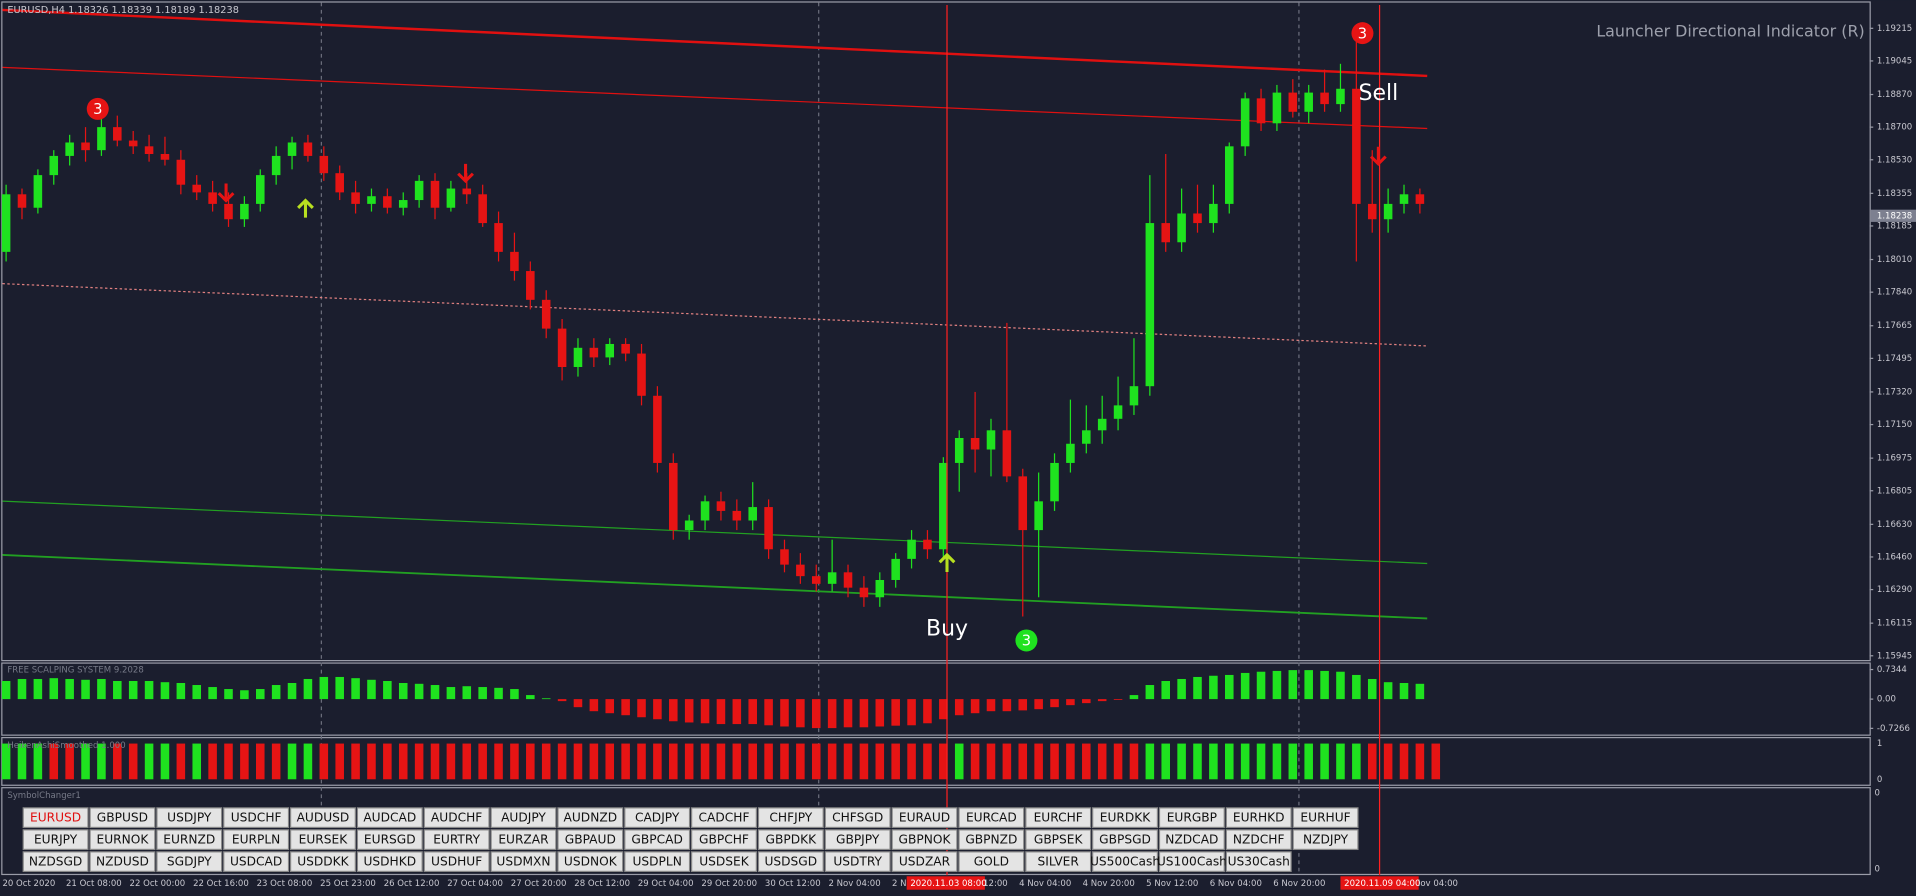 Image resolution: width=1916 pixels, height=896 pixels. I want to click on symbol-button-label: NZDUSD, so click(122, 862).